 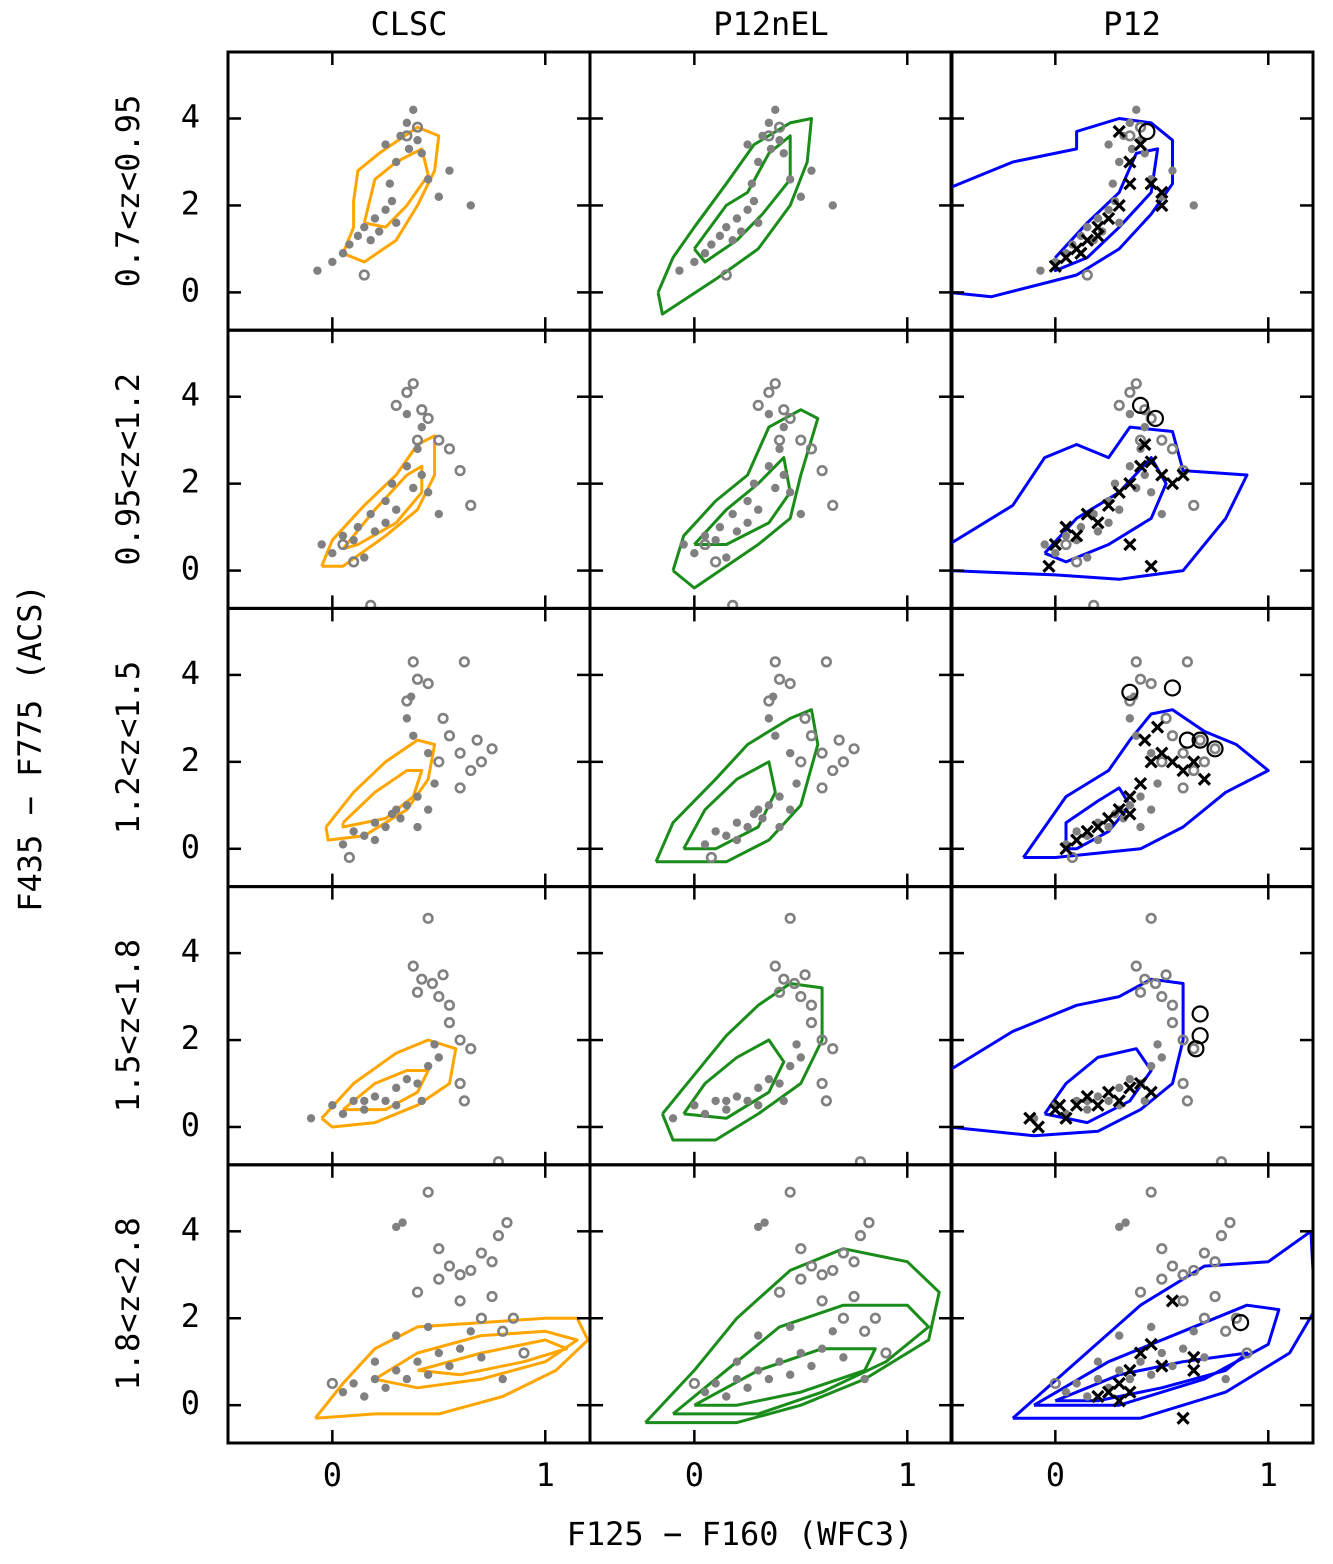 I want to click on x-tick-label: 1, so click(x=545, y=1475).